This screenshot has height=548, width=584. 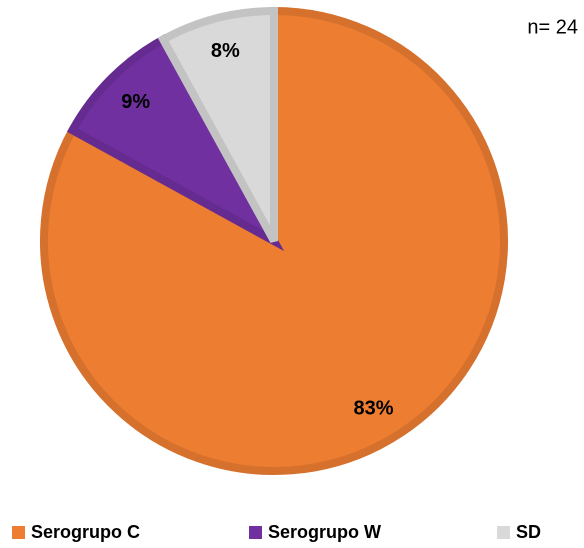 What do you see at coordinates (85, 532) in the screenshot?
I see `legend-label: Serogrupo C` at bounding box center [85, 532].